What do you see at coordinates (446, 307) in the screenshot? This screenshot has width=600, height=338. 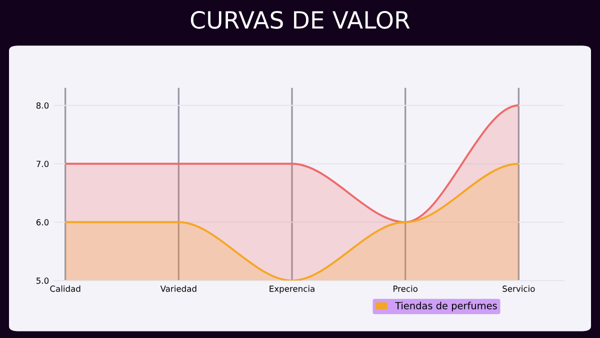 I see `legend-label: Tiendas de perfumes` at bounding box center [446, 307].